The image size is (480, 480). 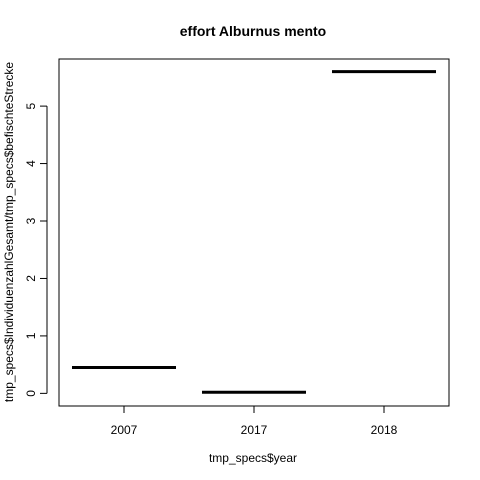 I want to click on x-tick-label: 2017, so click(x=254, y=430).